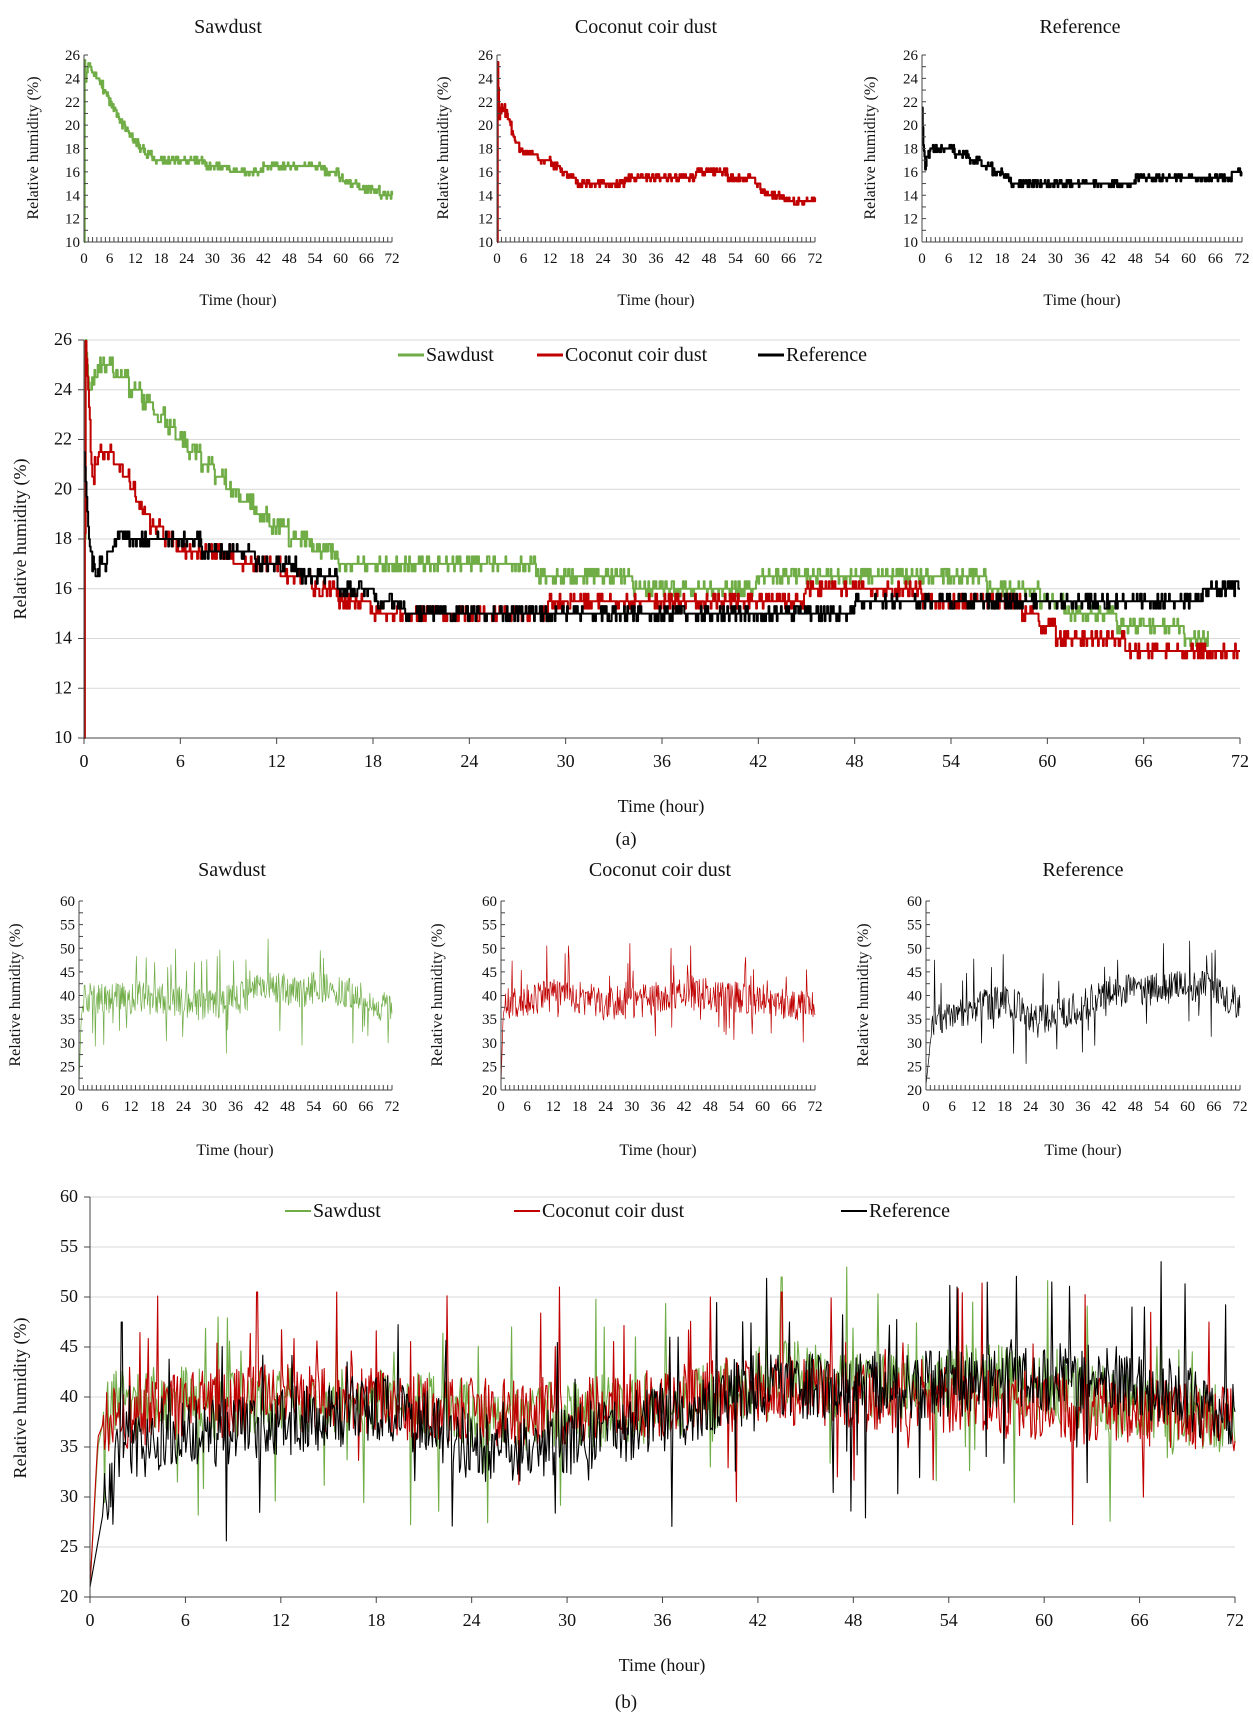 The height and width of the screenshot is (1717, 1253). What do you see at coordinates (658, 1014) in the screenshot?
I see `series-line-coconut-coir-dust` at bounding box center [658, 1014].